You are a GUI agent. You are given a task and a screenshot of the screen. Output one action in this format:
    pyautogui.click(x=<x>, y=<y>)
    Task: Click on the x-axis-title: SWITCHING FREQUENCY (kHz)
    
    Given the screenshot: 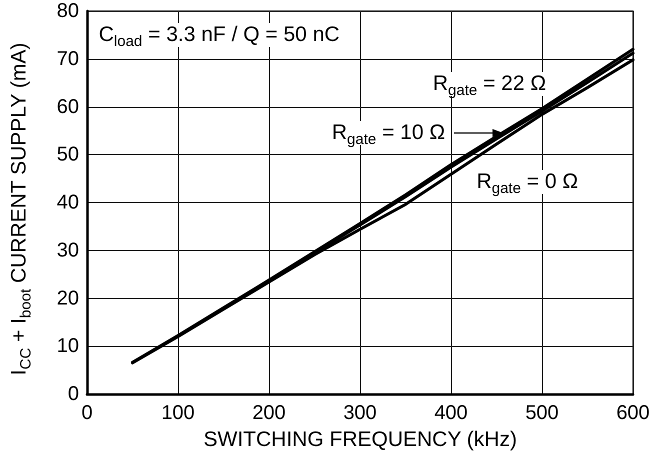 What is the action you would take?
    pyautogui.click(x=360, y=440)
    